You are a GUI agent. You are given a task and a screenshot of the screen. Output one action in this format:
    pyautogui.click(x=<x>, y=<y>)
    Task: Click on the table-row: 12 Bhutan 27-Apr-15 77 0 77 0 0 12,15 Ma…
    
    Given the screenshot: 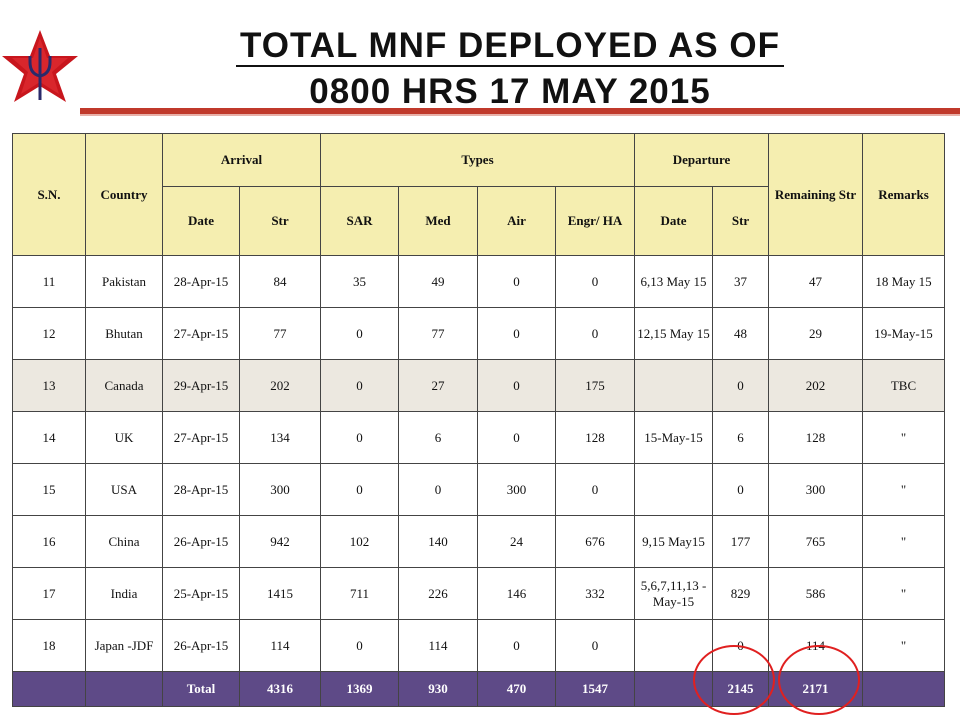 What is the action you would take?
    pyautogui.click(x=479, y=333)
    